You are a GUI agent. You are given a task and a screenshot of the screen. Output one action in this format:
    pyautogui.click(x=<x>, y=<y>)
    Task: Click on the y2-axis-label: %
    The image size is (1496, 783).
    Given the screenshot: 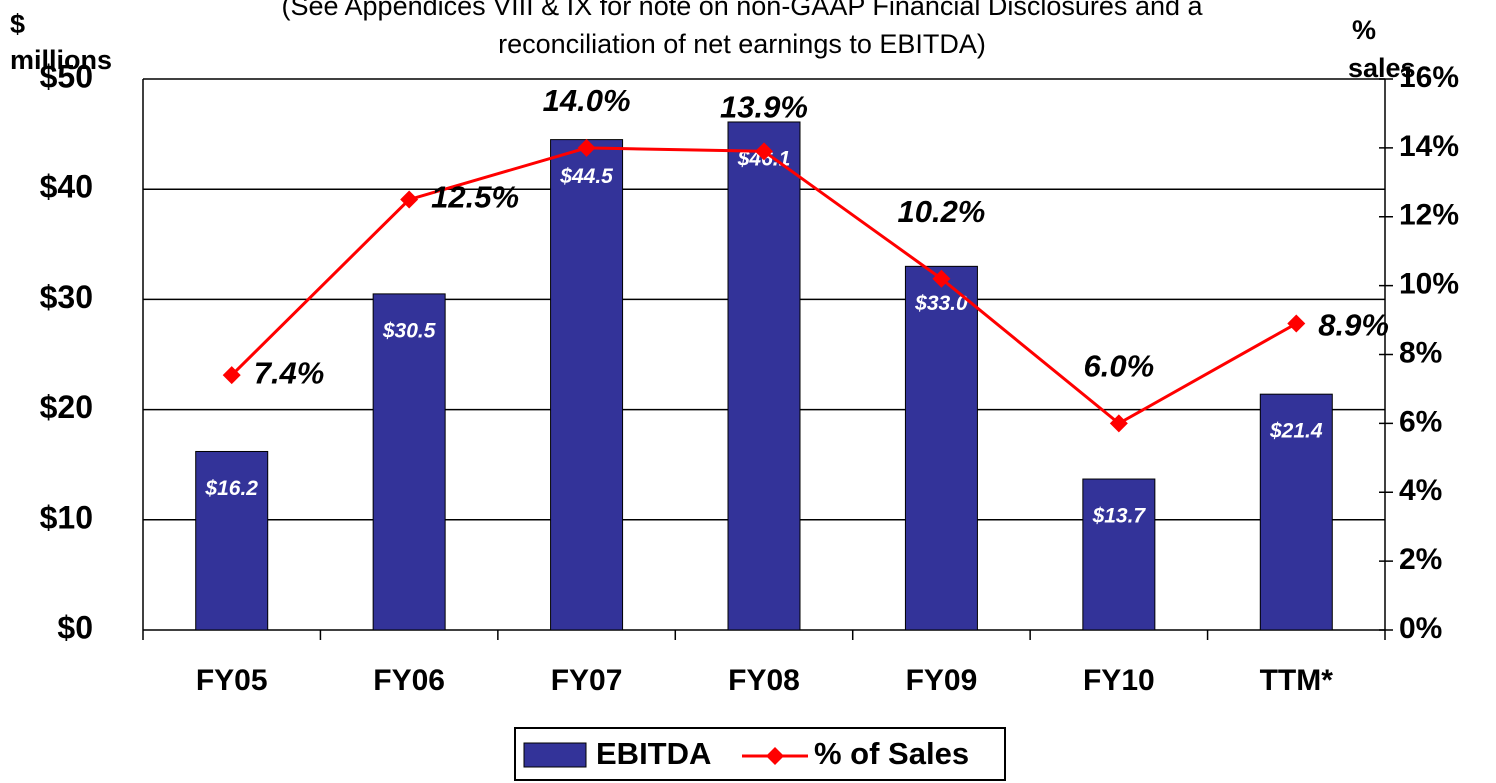 What is the action you would take?
    pyautogui.click(x=1364, y=30)
    